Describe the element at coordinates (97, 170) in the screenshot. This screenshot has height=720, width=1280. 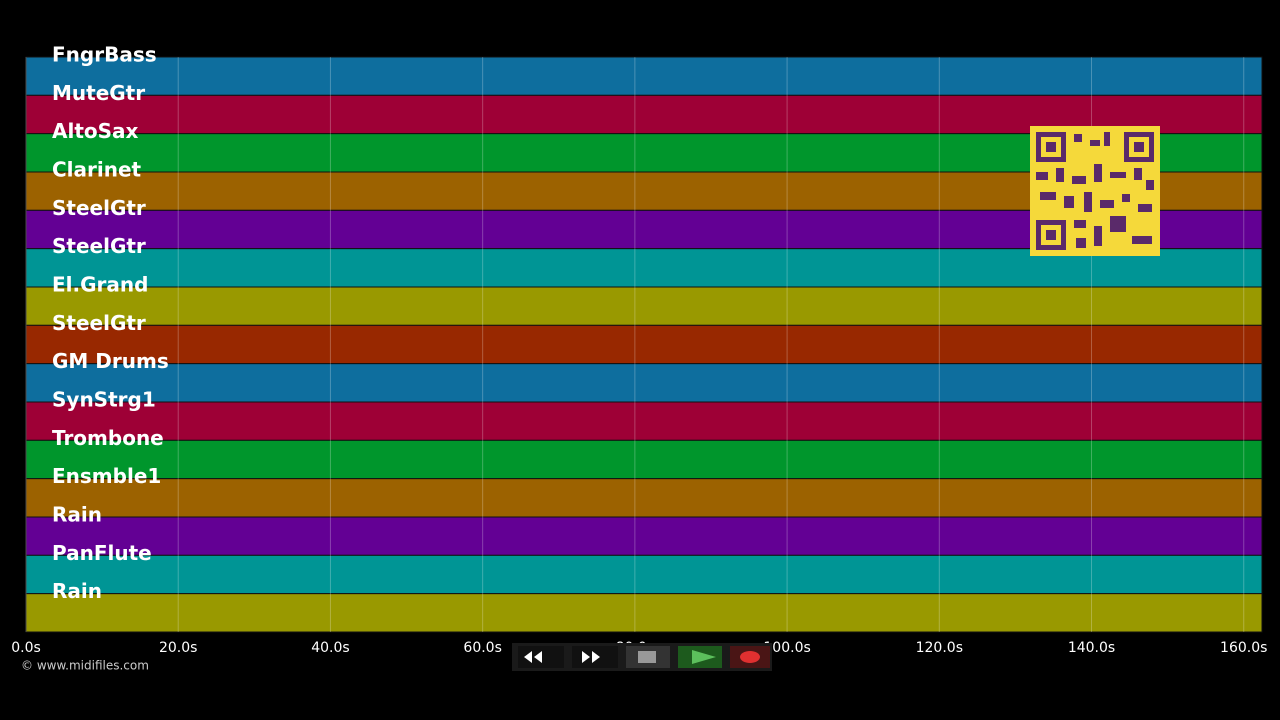
I see `track-label: Clarinet` at that location.